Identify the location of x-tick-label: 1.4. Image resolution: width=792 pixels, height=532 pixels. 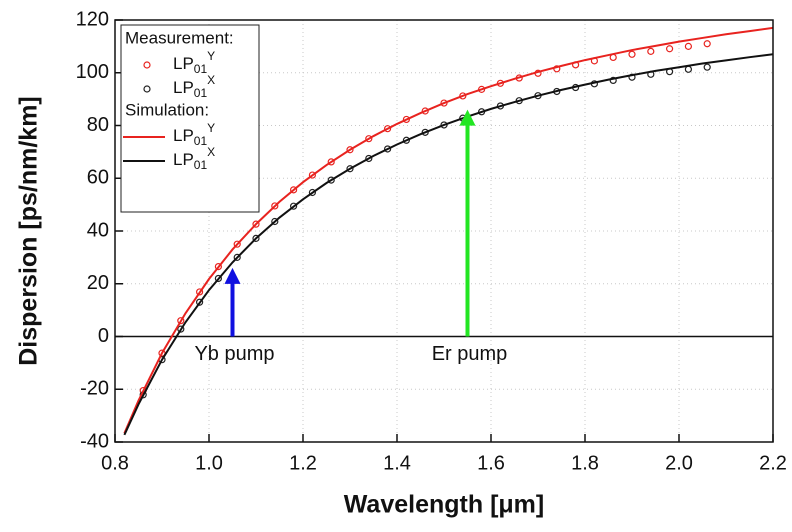
(397, 463).